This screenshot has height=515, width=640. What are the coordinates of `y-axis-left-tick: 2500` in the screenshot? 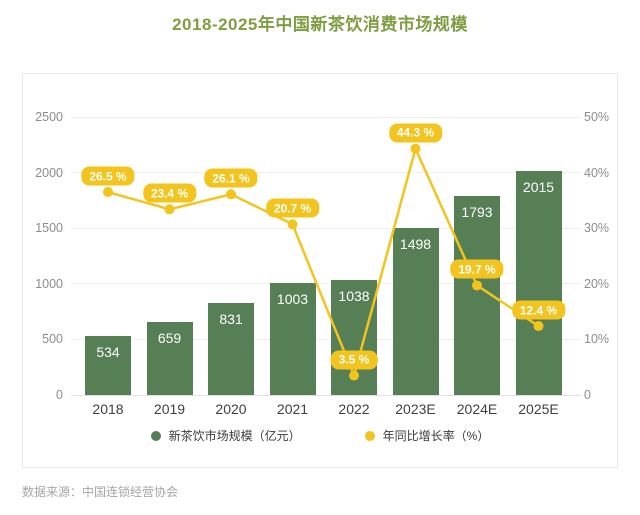 It's located at (49, 117).